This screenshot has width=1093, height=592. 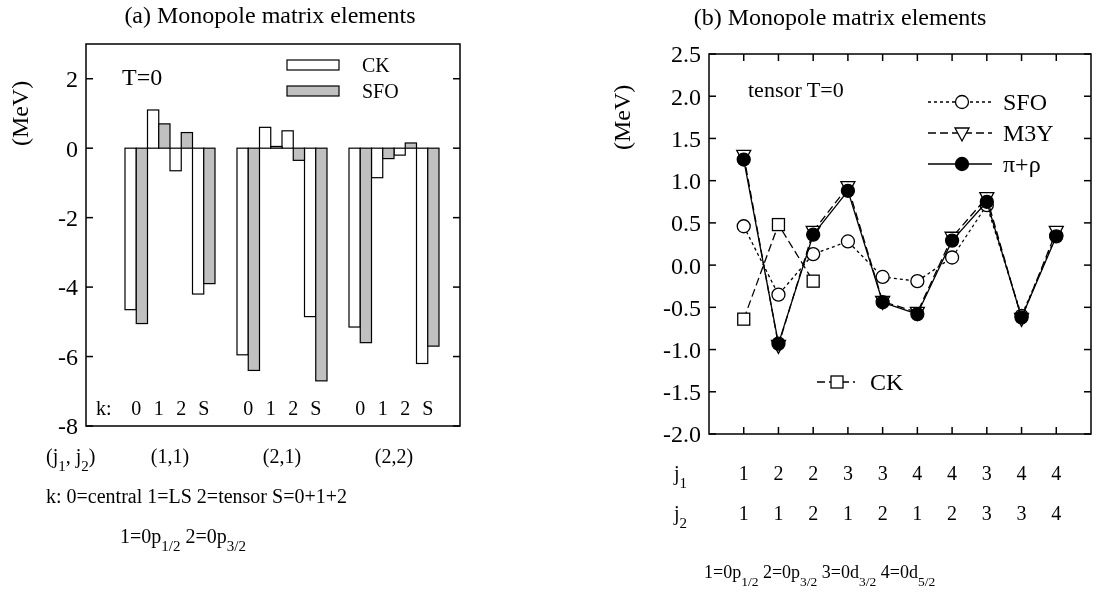 What do you see at coordinates (170, 456) in the screenshot?
I see `text: (1,1)` at bounding box center [170, 456].